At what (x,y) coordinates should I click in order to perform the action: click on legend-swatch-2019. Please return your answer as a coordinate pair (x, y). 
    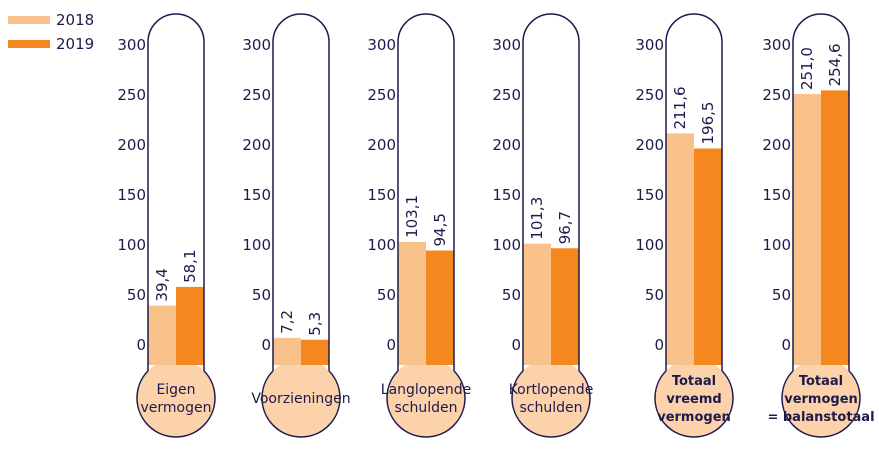
    Looking at the image, I should click on (29, 44).